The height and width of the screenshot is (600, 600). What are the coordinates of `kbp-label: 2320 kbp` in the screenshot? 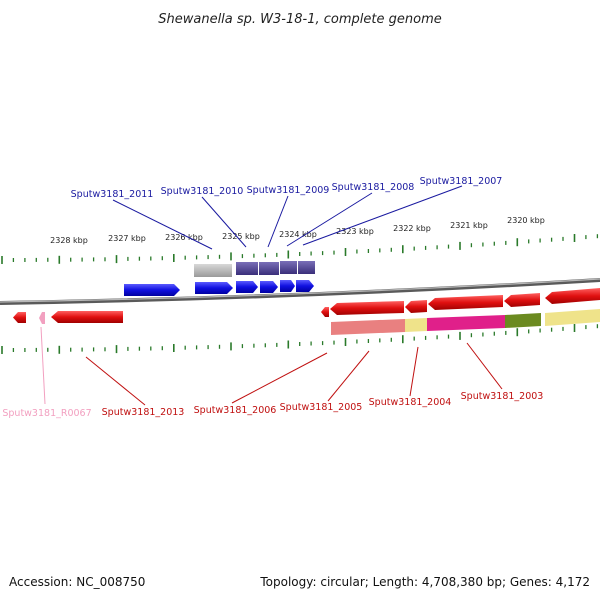 It's located at (526, 220).